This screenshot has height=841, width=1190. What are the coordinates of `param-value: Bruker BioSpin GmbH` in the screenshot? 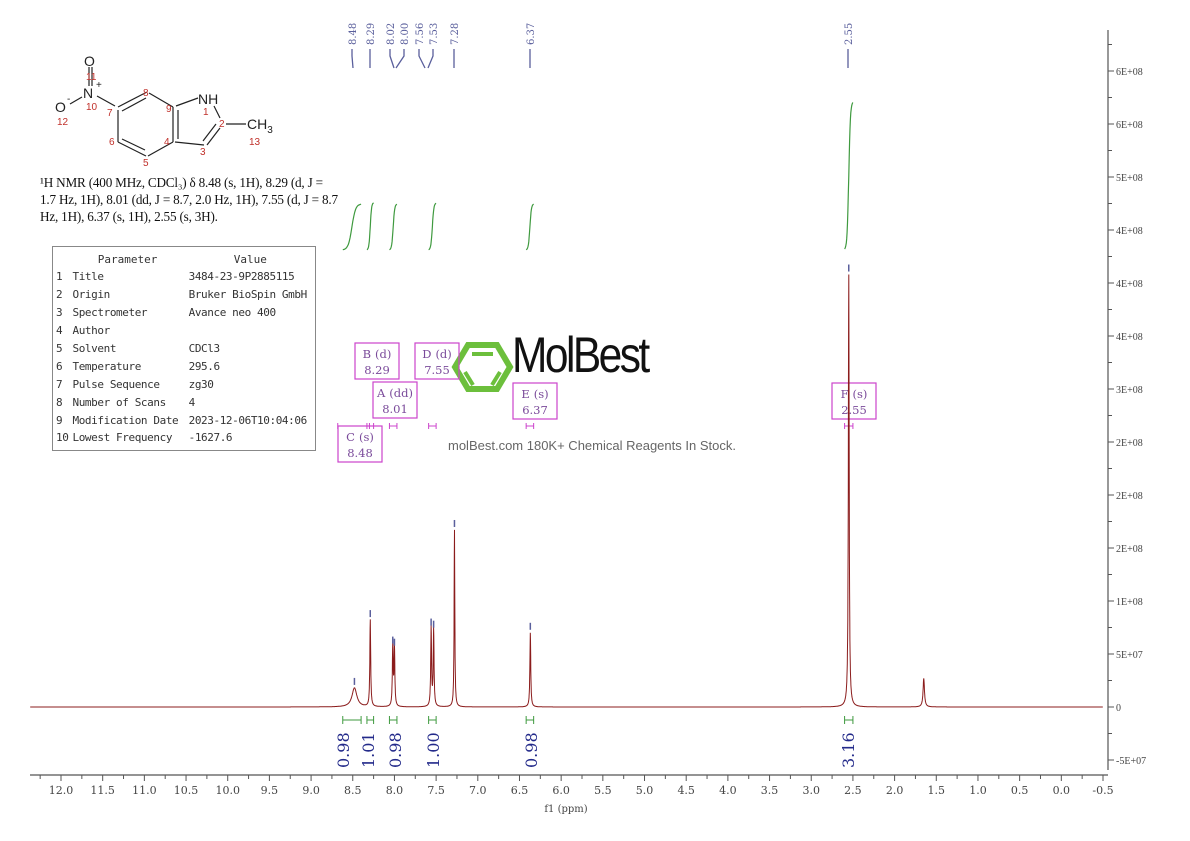 It's located at (248, 295).